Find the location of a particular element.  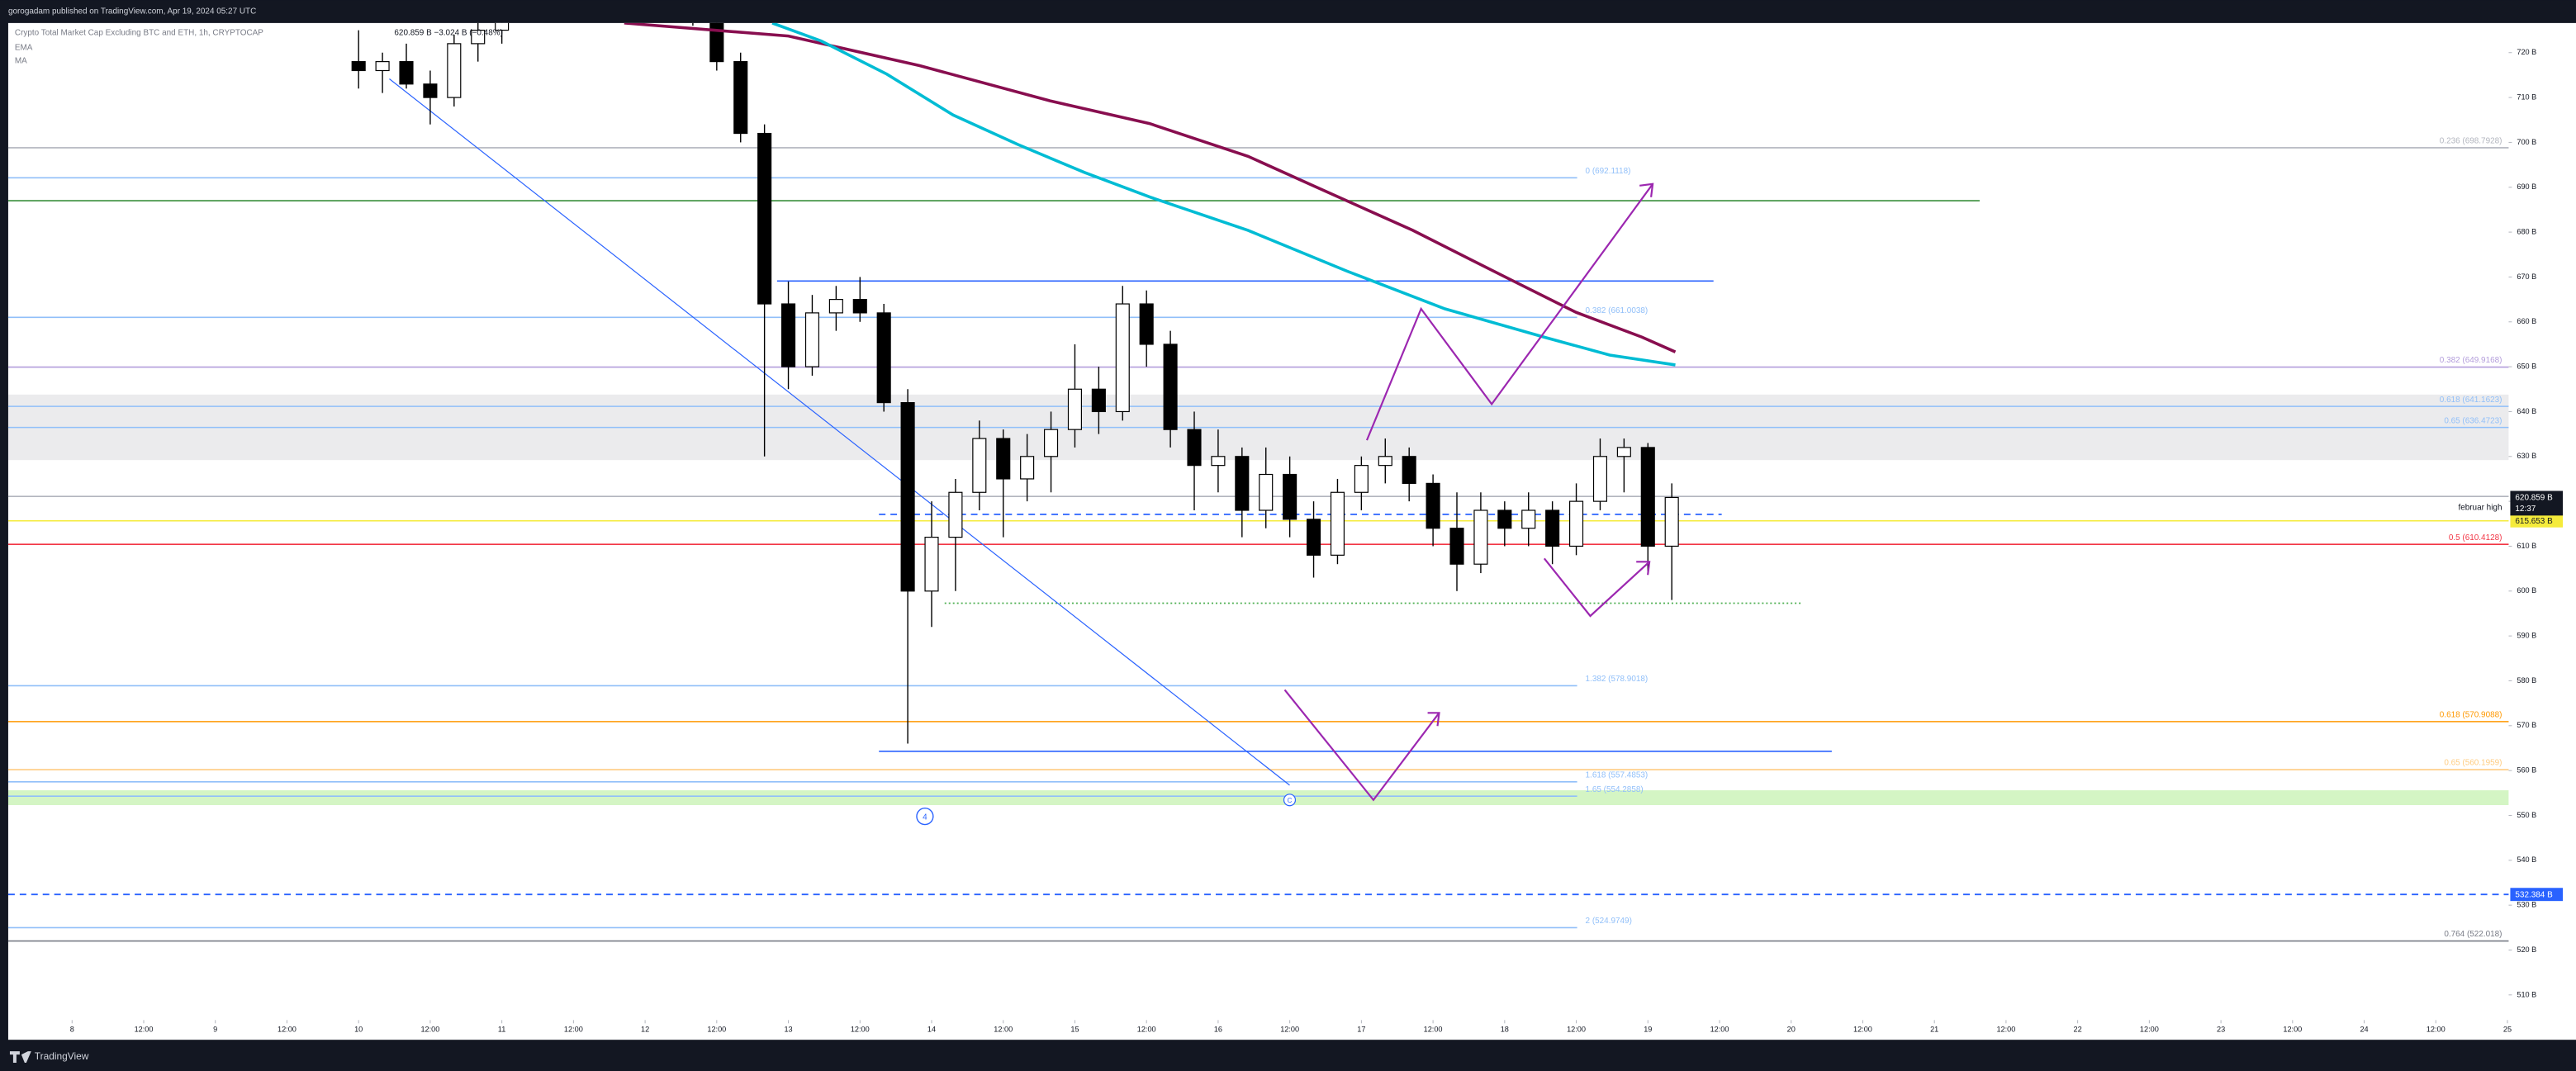

x-tick-label: 16 is located at coordinates (1218, 1030).